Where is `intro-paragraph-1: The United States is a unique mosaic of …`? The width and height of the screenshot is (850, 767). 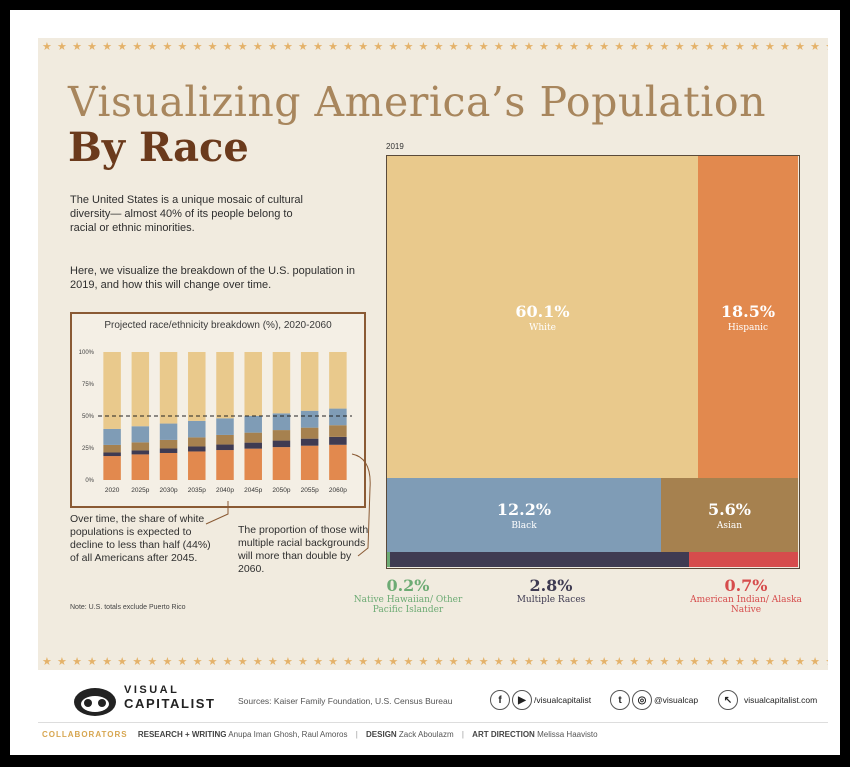
intro-paragraph-1: The United States is a unique mosaic of … is located at coordinates (186, 214).